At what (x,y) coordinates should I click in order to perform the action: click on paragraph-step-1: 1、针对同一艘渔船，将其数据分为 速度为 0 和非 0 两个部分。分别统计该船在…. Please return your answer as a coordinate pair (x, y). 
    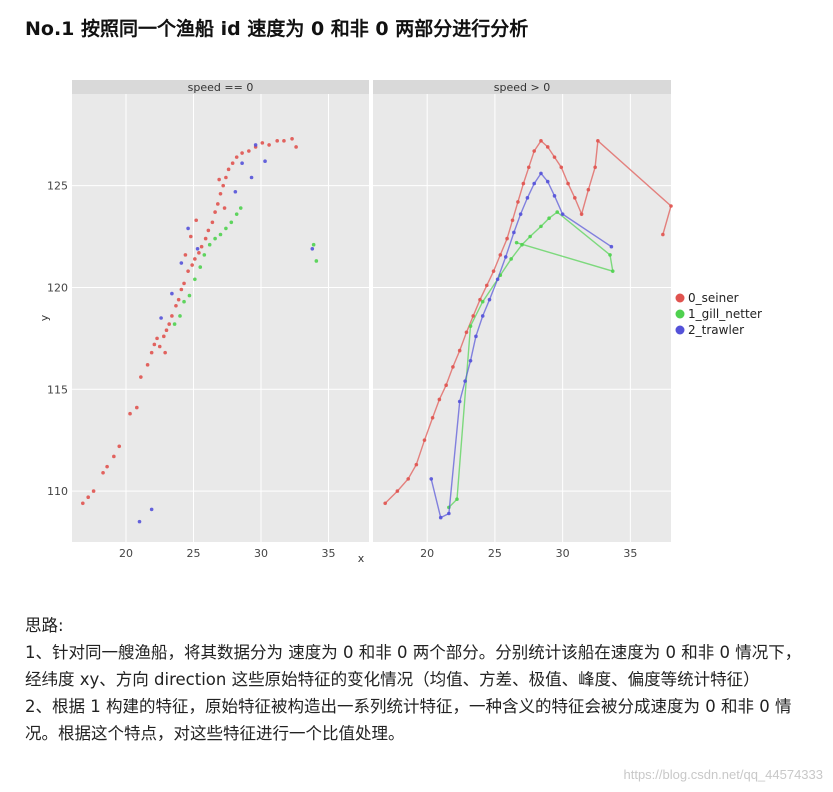
    Looking at the image, I should click on (413, 666).